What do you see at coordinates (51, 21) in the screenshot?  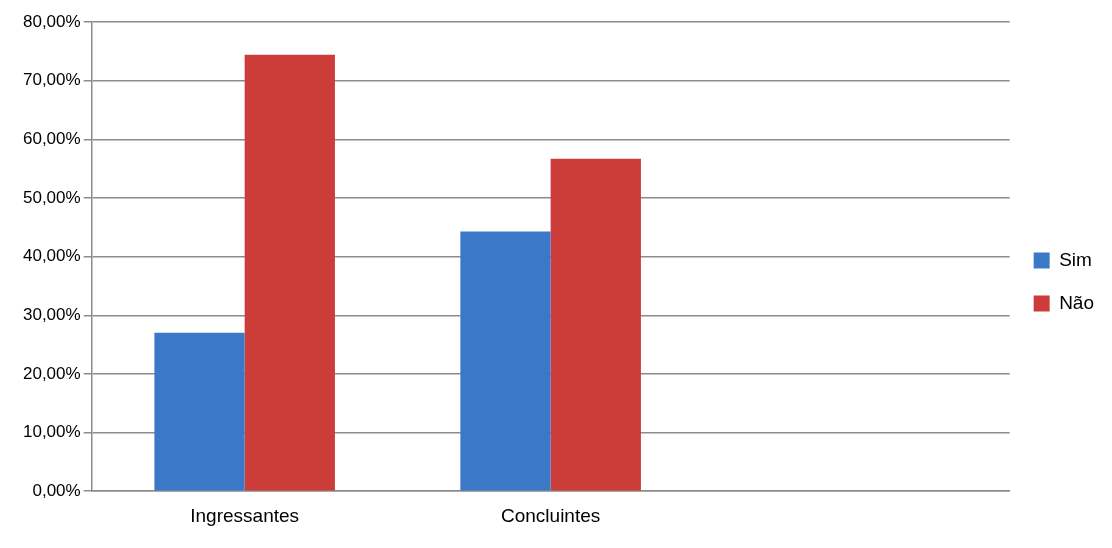 I see `y-tick-label: 80,00%` at bounding box center [51, 21].